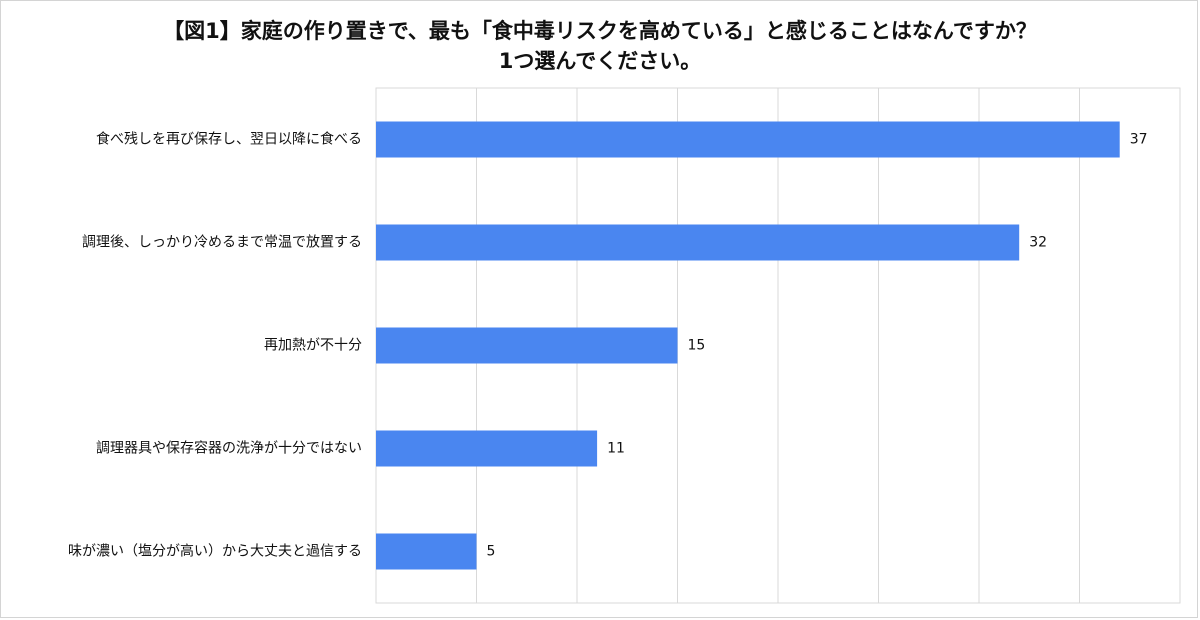  What do you see at coordinates (229, 139) in the screenshot?
I see `category-label: 食べ残しを再び保存し、翌日以降に食べる` at bounding box center [229, 139].